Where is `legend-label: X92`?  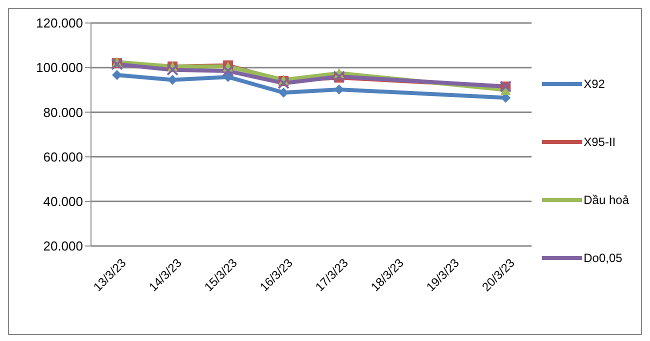 legend-label: X92 is located at coordinates (594, 83).